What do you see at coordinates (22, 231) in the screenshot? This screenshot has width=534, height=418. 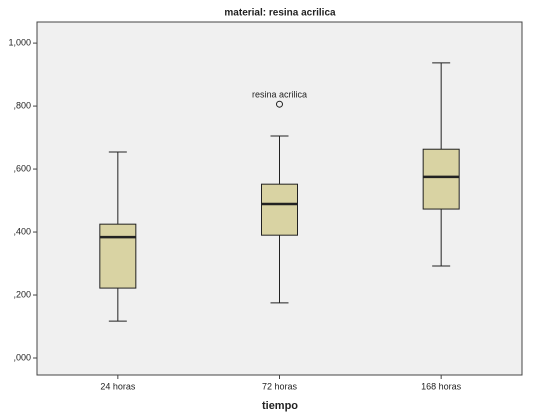 I see `y-tick-label: ,400` at bounding box center [22, 231].